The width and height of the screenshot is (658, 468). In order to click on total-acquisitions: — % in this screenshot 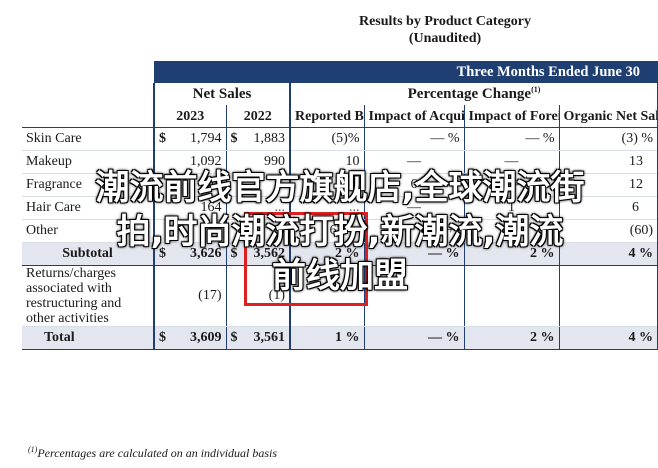, I will do `click(413, 338)`.